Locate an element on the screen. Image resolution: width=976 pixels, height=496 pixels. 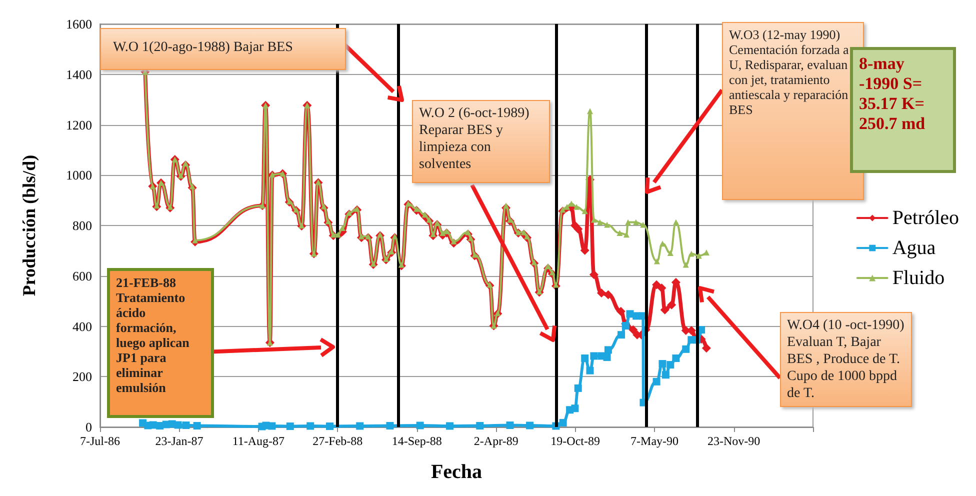
y-tick-label: 1000 is located at coordinates (79, 175).